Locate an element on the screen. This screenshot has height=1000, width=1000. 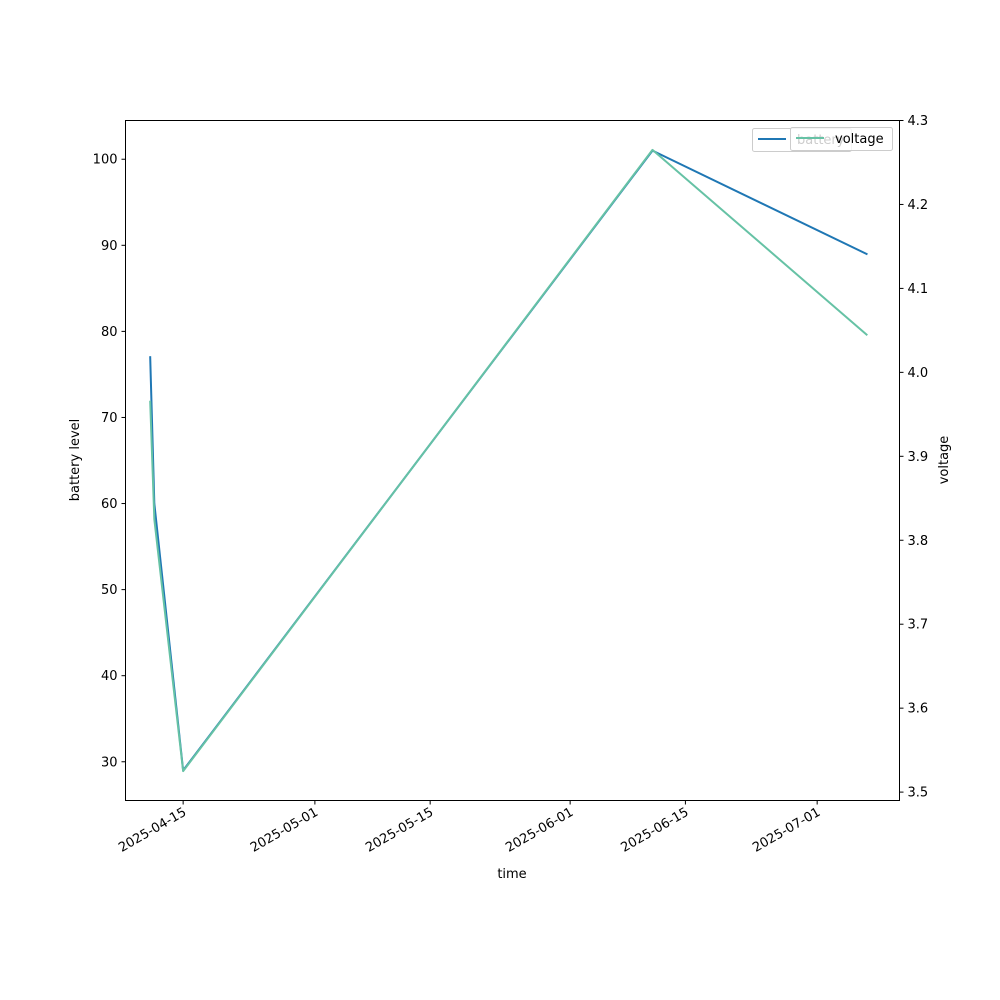
right-tick-label: 4.2 is located at coordinates (918, 205).